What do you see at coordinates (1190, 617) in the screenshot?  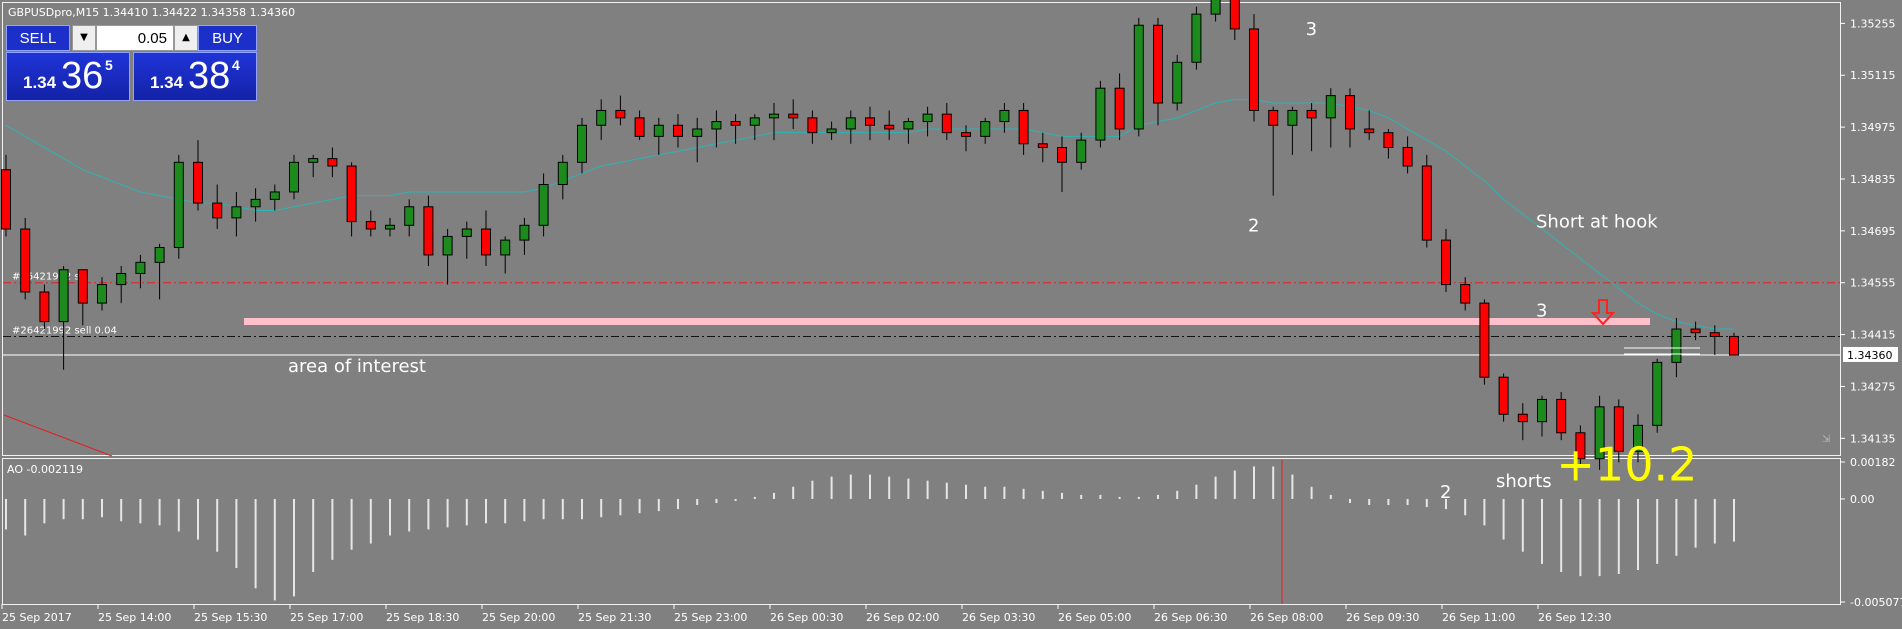 I see `x-tick-label: 26 Sep 06:30` at bounding box center [1190, 617].